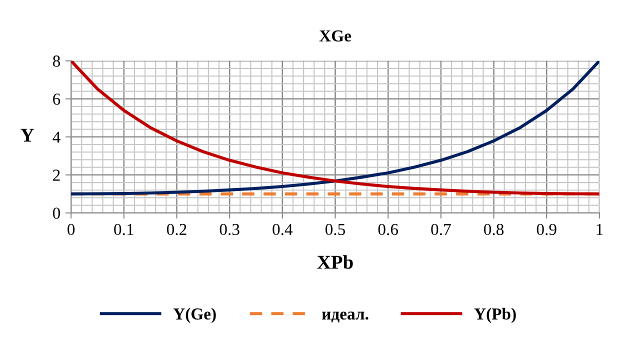 This screenshot has height=338, width=618. What do you see at coordinates (56, 175) in the screenshot?
I see `y-tick-label: 2` at bounding box center [56, 175].